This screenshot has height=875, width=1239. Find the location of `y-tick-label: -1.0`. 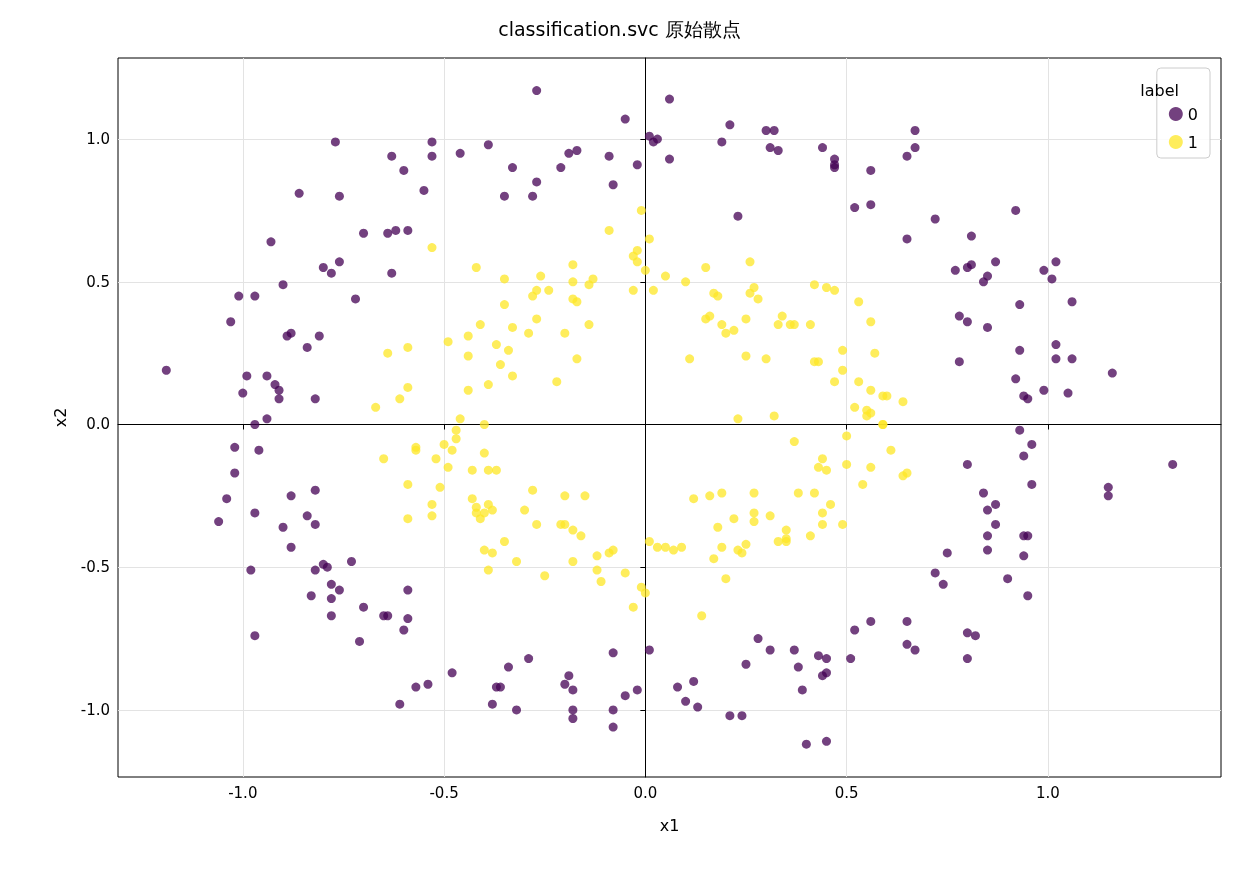

y-tick-label: -1.0 is located at coordinates (95, 709).